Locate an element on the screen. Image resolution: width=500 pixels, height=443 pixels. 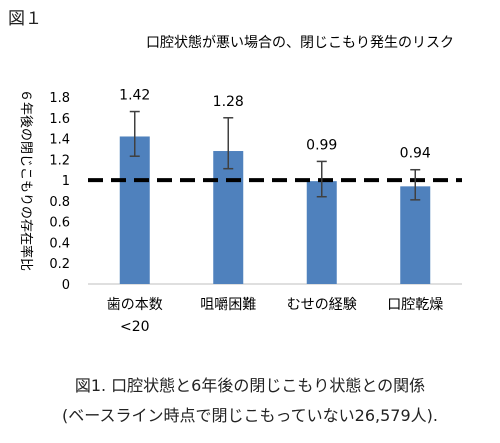
figure-label: 図１ is located at coordinates (25, 19).